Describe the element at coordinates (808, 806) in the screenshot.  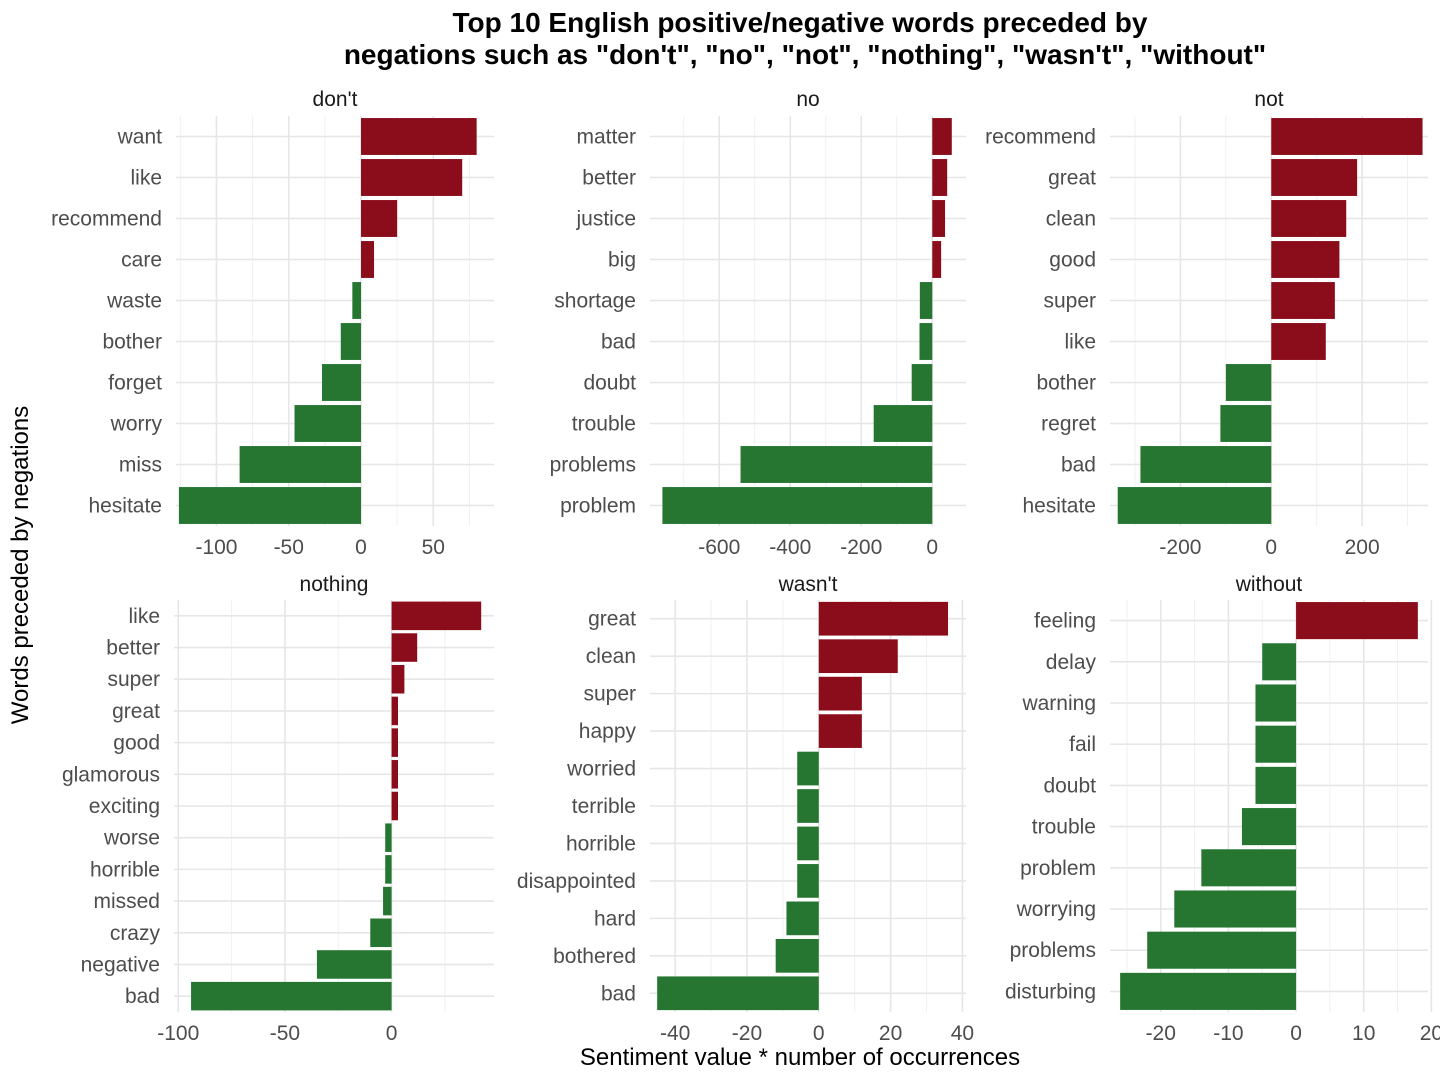
I see `bar-terrible` at that location.